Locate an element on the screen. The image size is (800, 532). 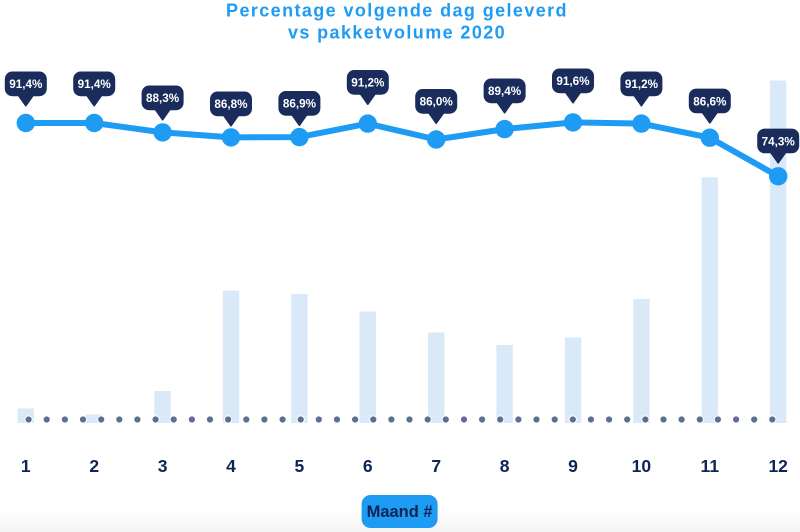
svg-text: 9 is located at coordinates (573, 466).